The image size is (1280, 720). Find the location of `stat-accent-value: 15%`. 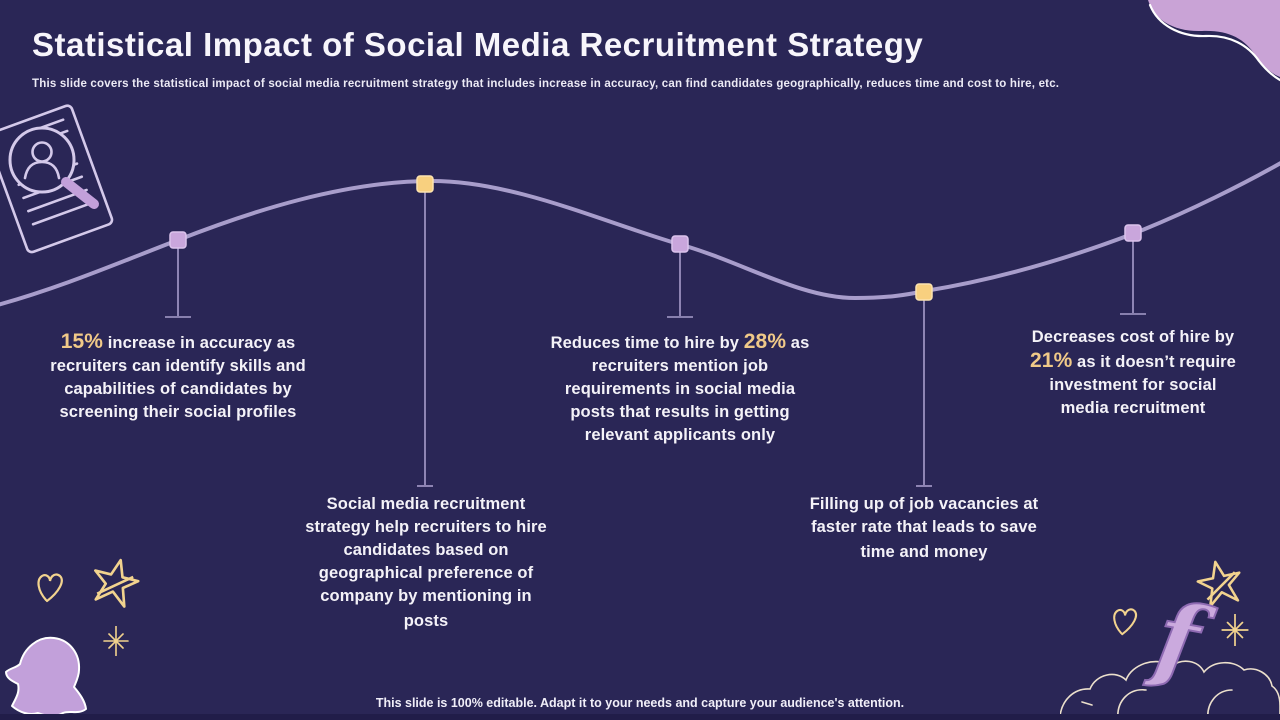

stat-accent-value: 15% is located at coordinates (82, 341).